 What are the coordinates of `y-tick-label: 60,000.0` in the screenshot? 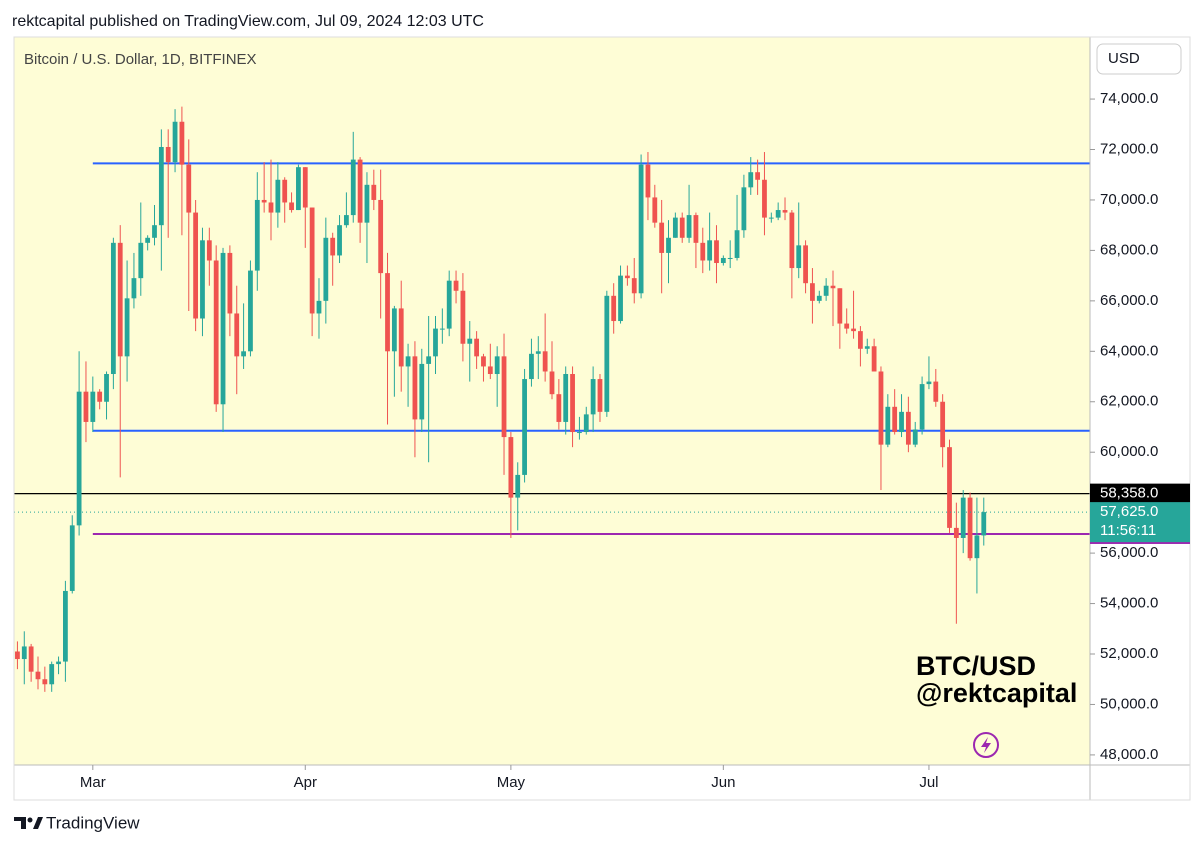 It's located at (1129, 451).